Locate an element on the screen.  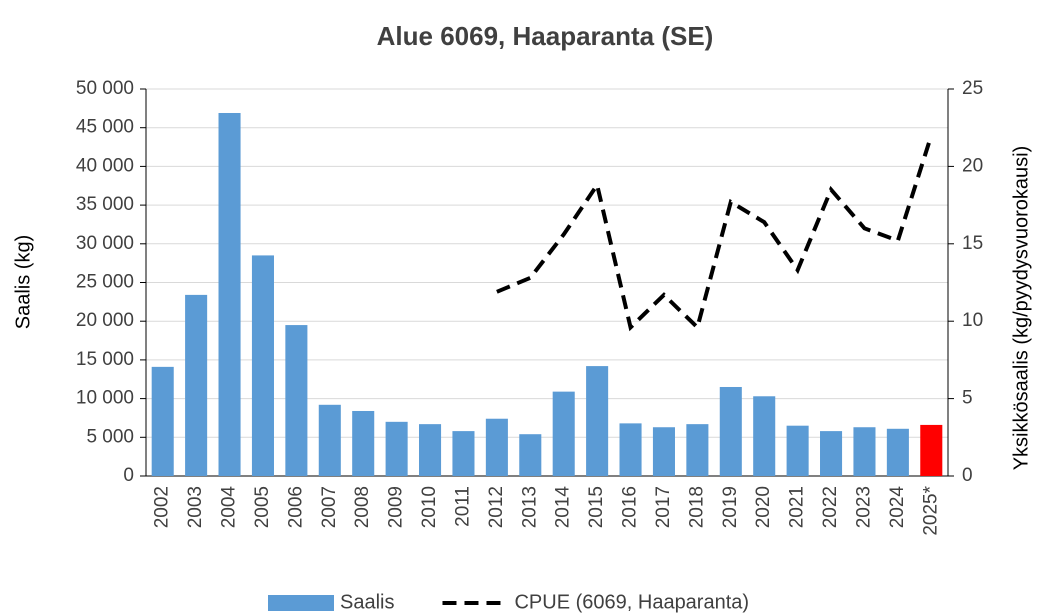
x-tick-label: 2002 is located at coordinates (162, 507).